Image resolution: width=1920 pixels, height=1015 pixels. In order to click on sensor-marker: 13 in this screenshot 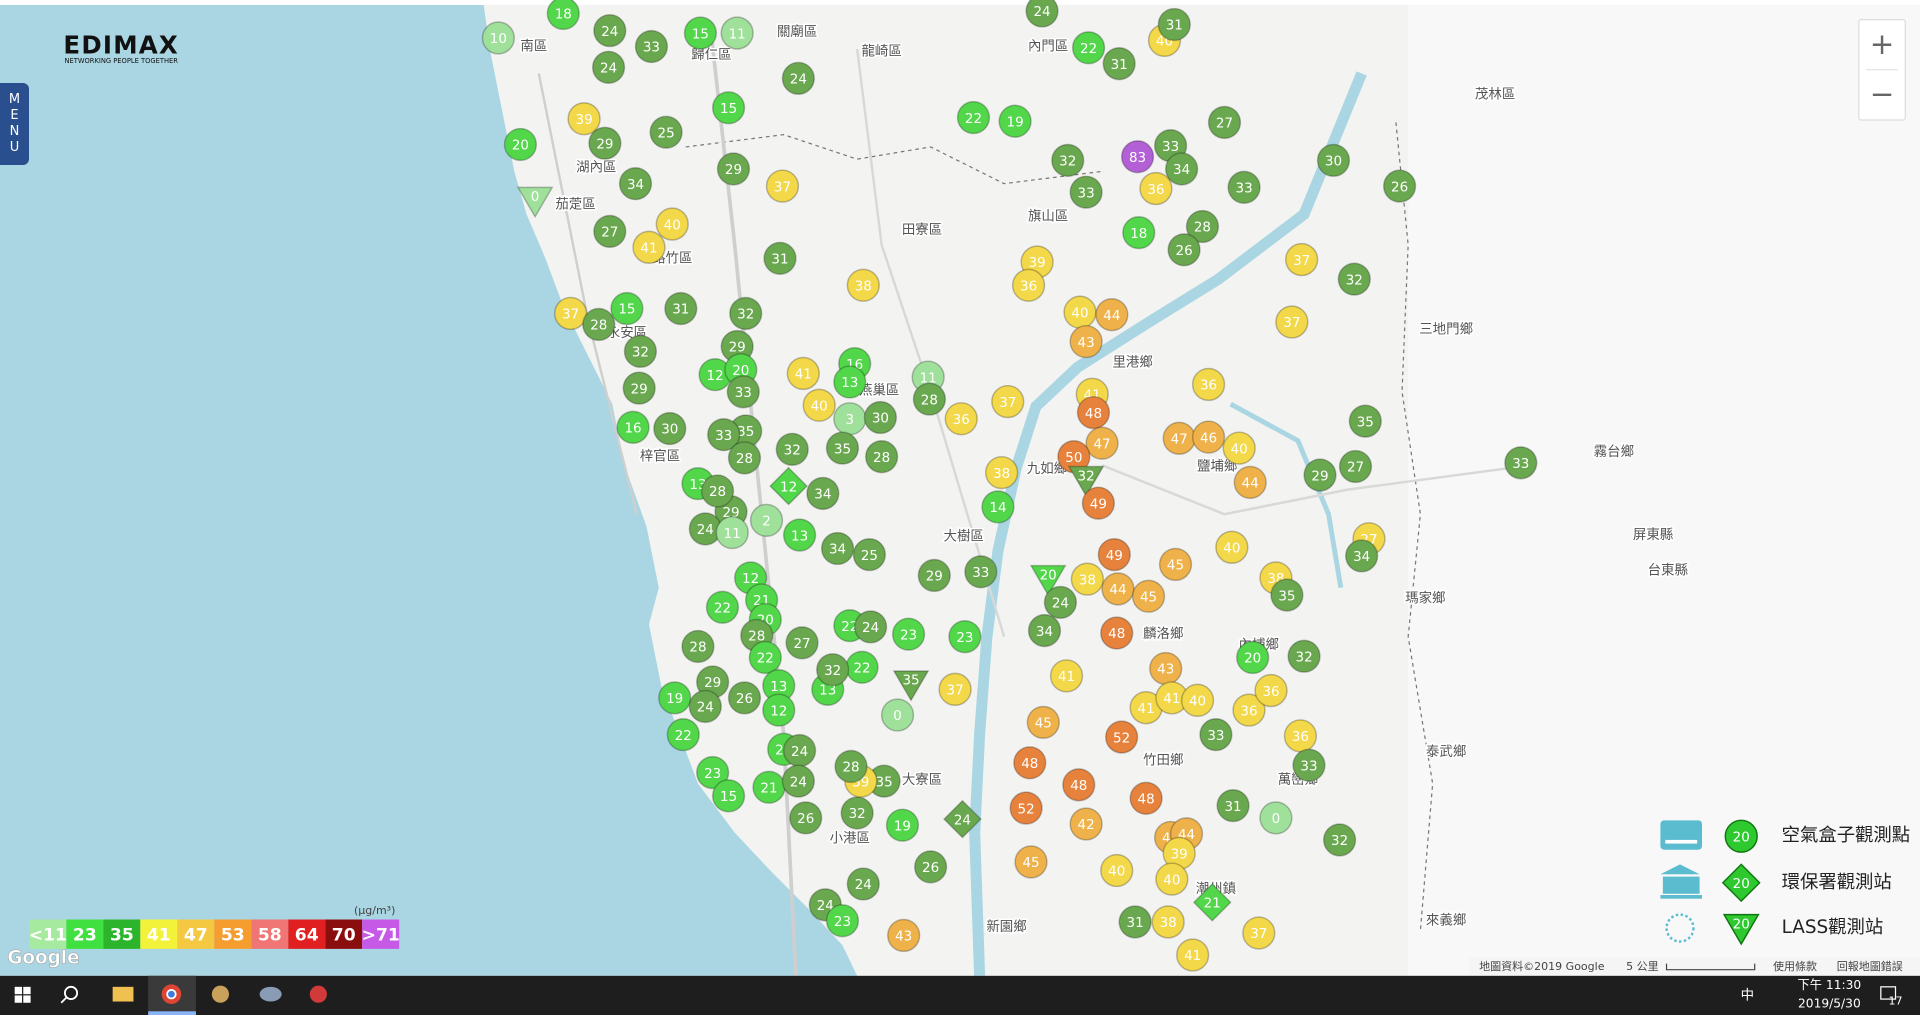, I will do `click(799, 535)`.